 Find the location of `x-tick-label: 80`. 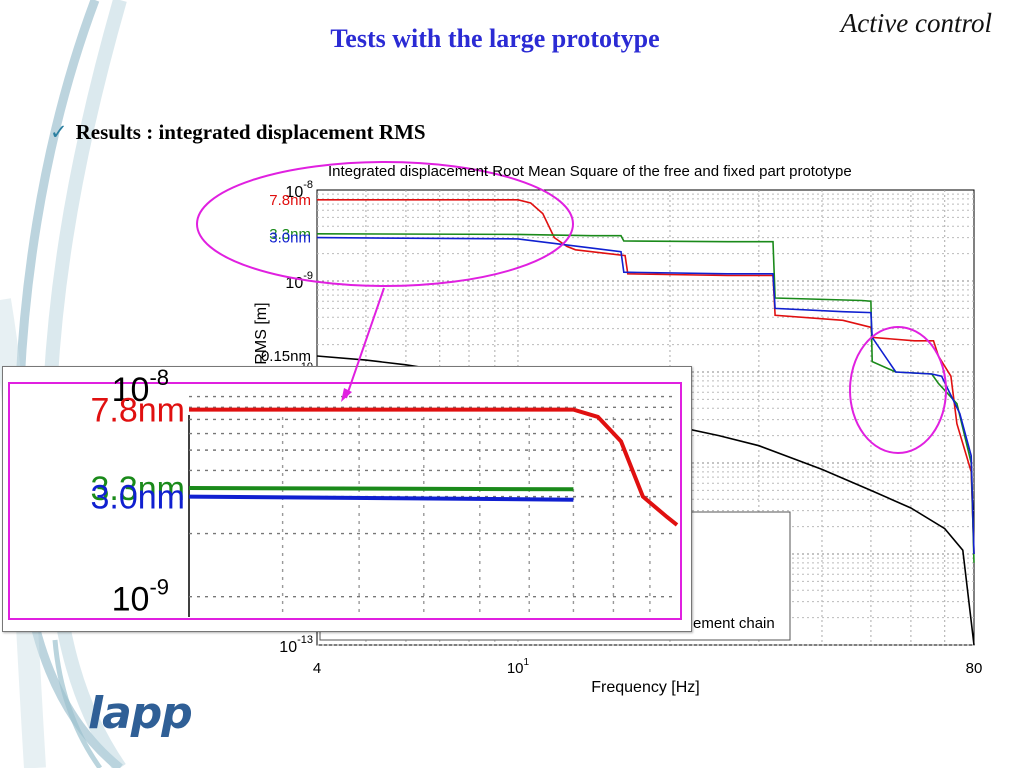

x-tick-label: 80 is located at coordinates (974, 668).